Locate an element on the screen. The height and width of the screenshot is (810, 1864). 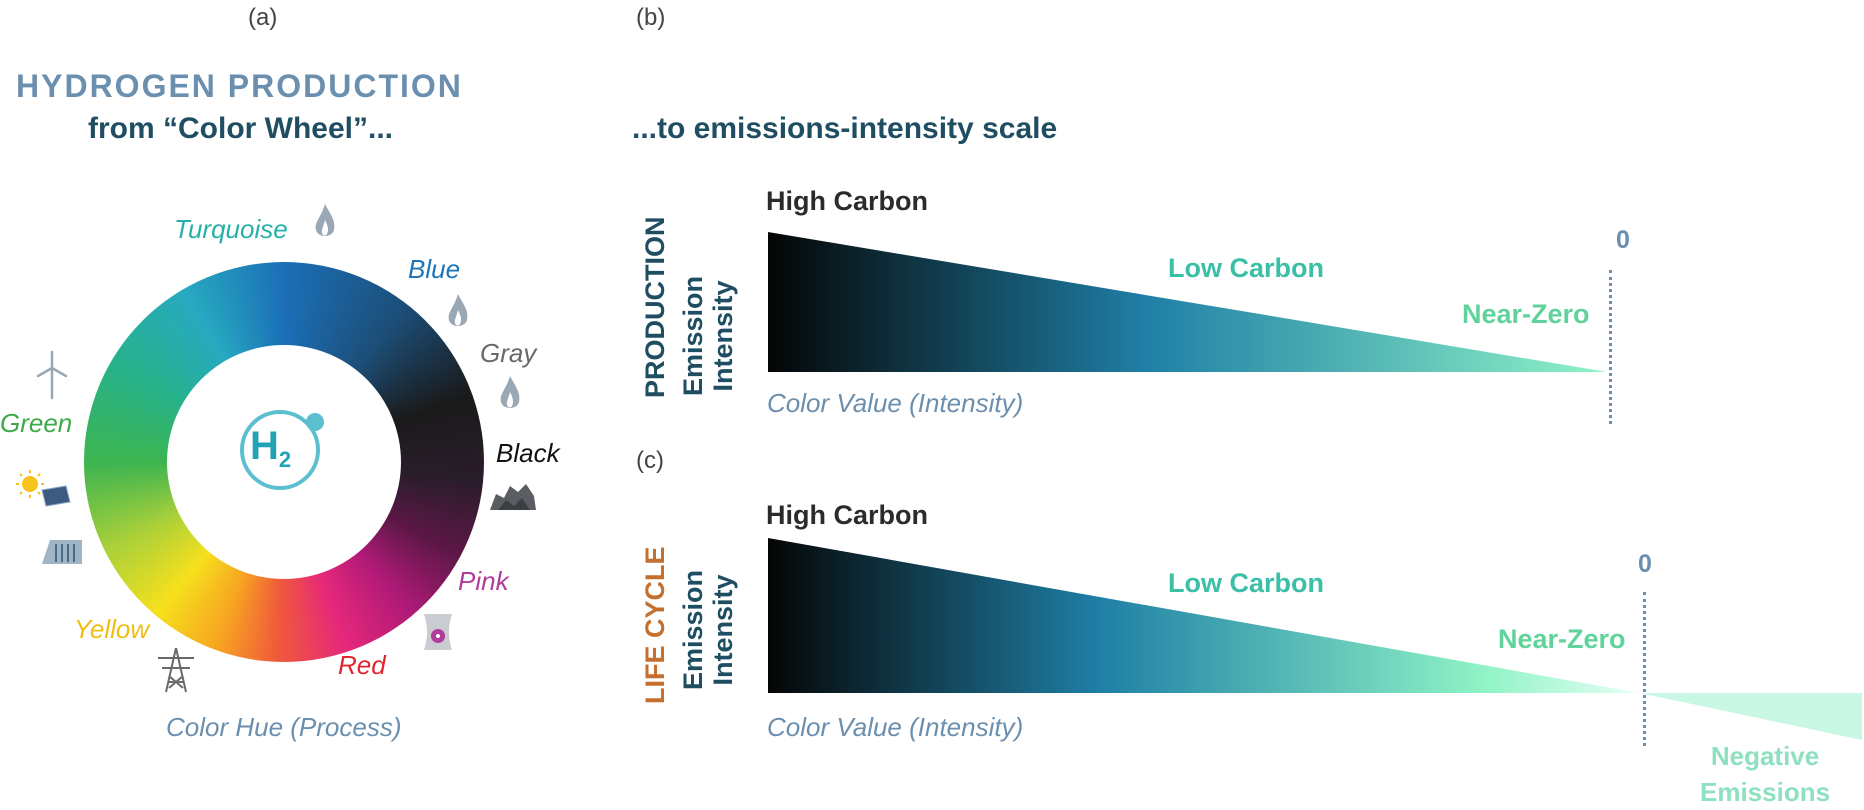
life-cycle-category-label: LIFE CYCLE is located at coordinates (655, 625).